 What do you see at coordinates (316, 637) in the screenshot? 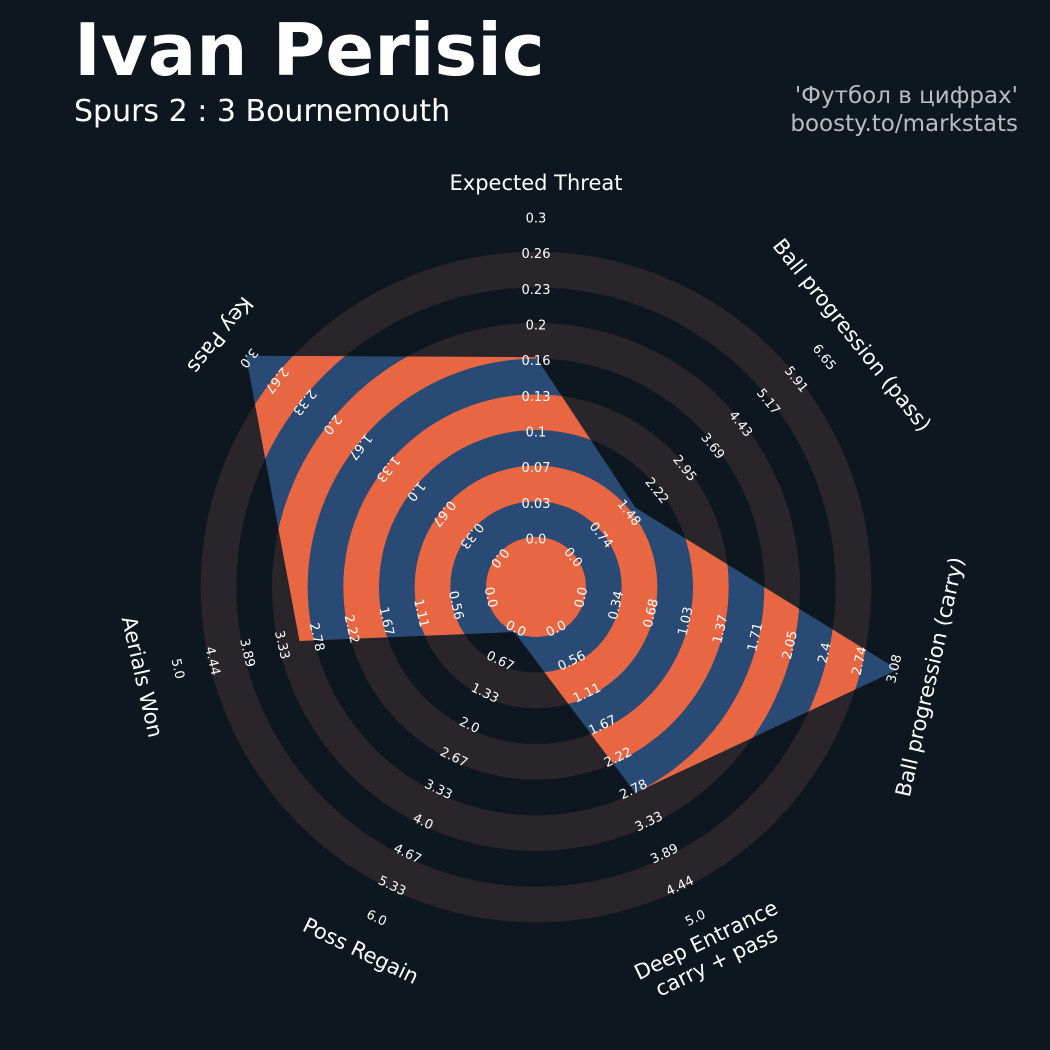
I see `tick-label-5-5: 2.78` at bounding box center [316, 637].